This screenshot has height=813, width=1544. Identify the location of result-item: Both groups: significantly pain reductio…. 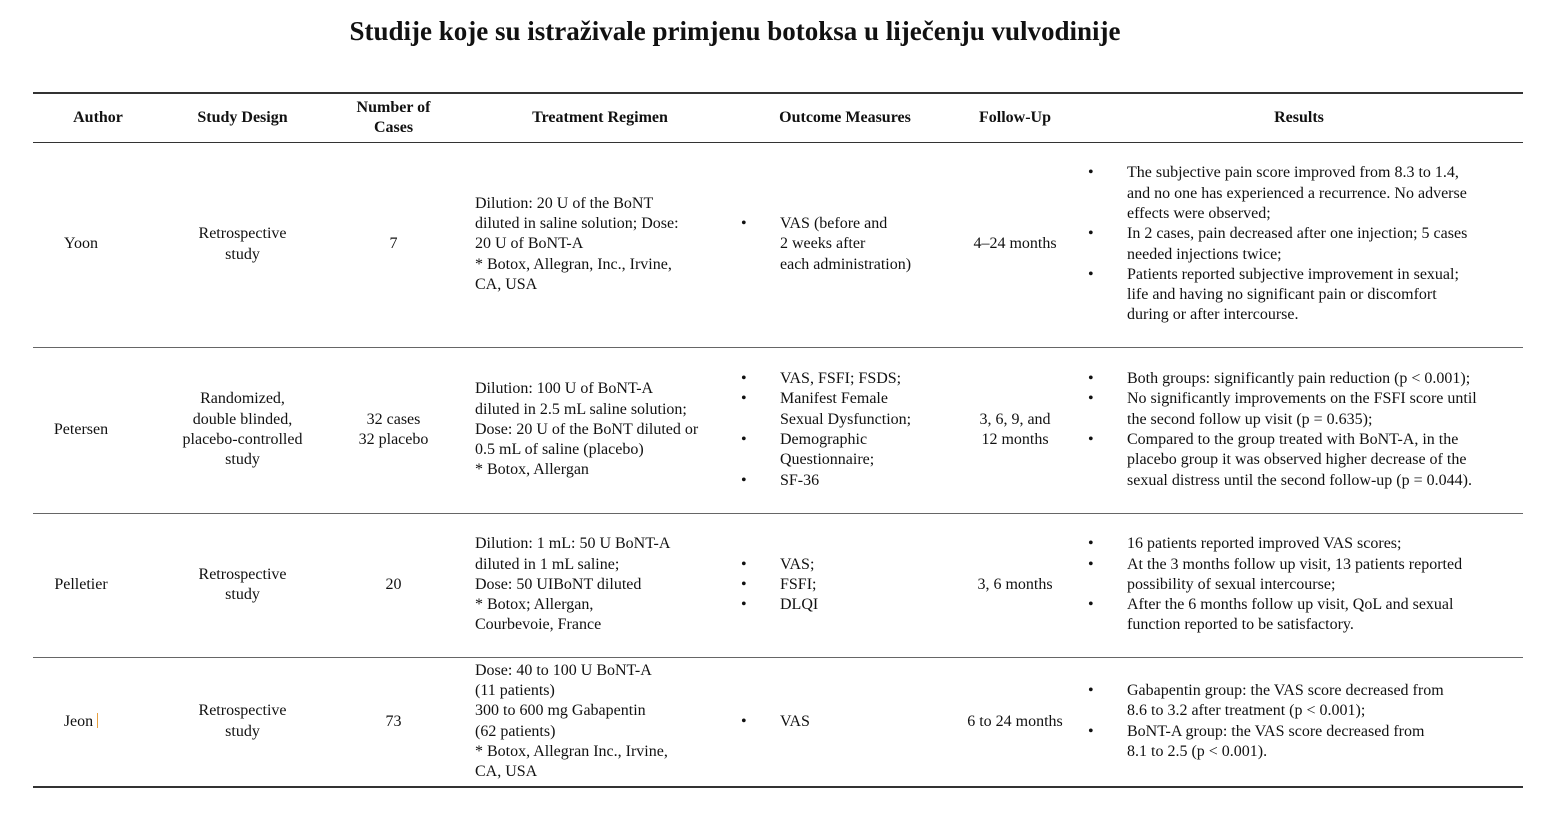
(1299, 379).